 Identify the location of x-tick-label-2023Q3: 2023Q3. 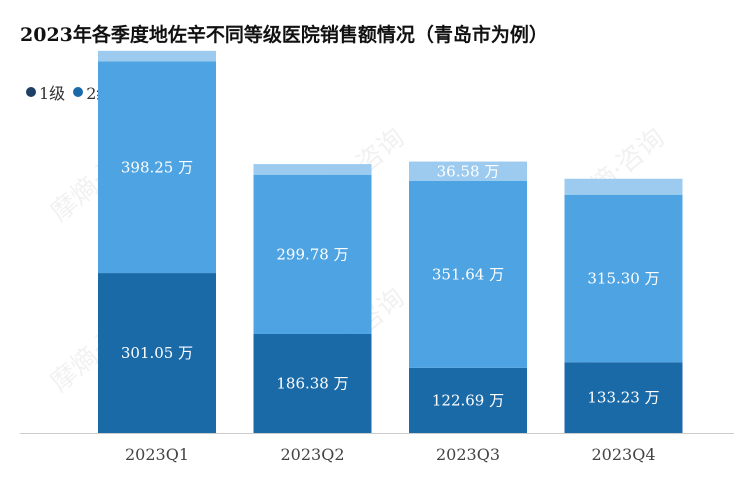
(468, 454).